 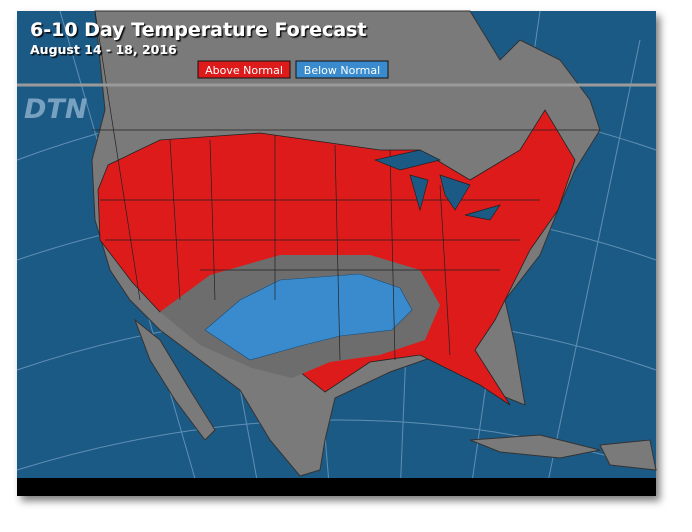 What do you see at coordinates (336, 487) in the screenshot?
I see `footer-bar` at bounding box center [336, 487].